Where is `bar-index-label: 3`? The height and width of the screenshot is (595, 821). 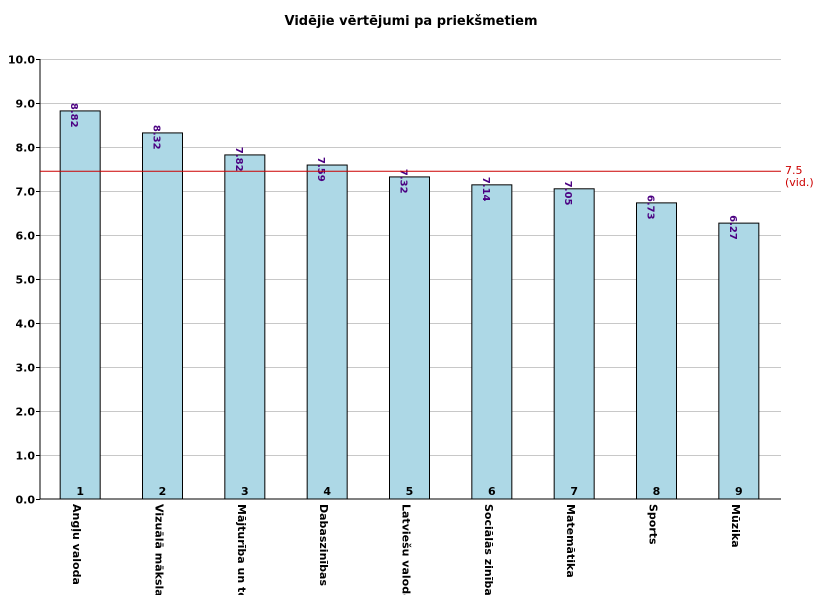
bar-index-label: 3 is located at coordinates (245, 491).